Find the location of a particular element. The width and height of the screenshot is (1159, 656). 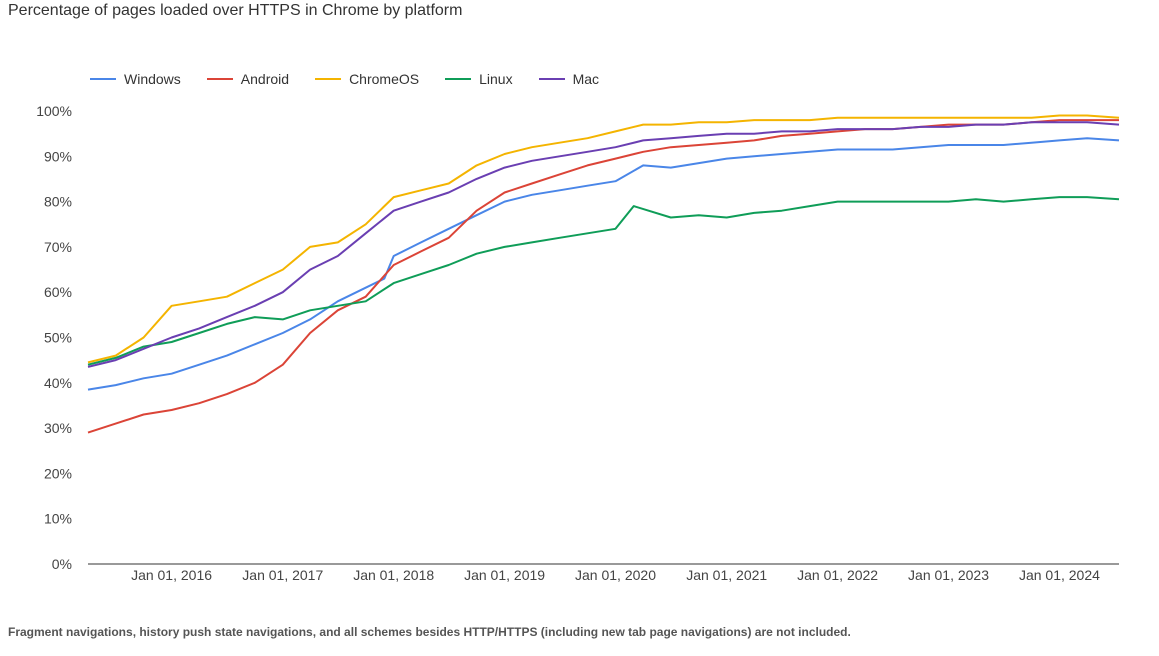

legend-label-windows: Windows is located at coordinates (152, 79).